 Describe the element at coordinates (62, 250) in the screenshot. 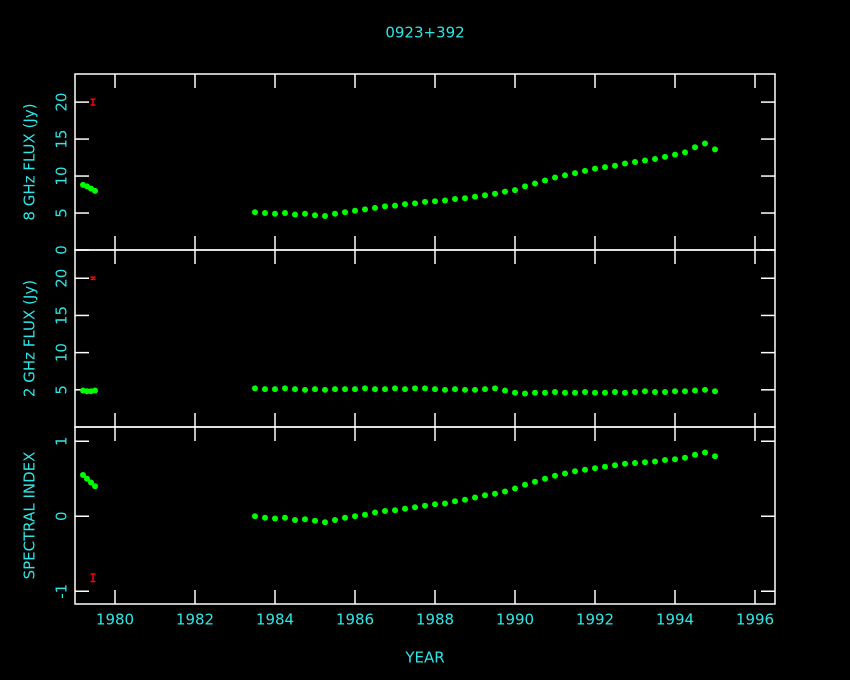

I see `y-tick-label: 0` at that location.